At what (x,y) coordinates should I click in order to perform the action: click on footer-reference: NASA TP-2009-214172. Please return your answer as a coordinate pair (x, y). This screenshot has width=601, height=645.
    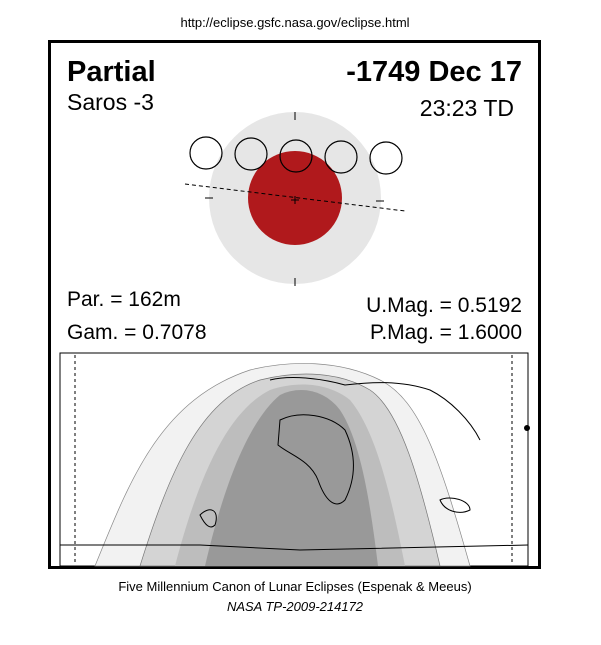
    Looking at the image, I should click on (295, 606).